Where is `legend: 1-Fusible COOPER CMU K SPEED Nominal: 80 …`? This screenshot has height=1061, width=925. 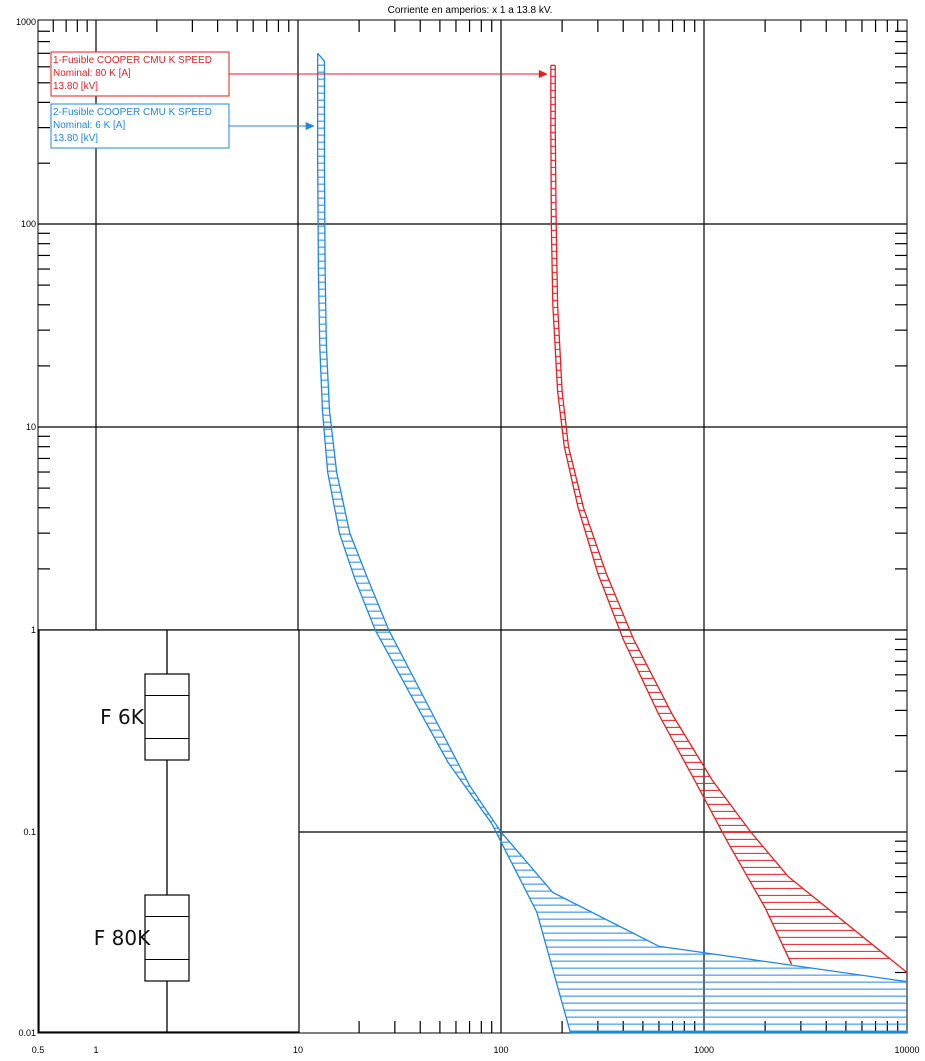 legend: 1-Fusible COOPER CMU K SPEED Nominal: 80 … is located at coordinates (299, 100).